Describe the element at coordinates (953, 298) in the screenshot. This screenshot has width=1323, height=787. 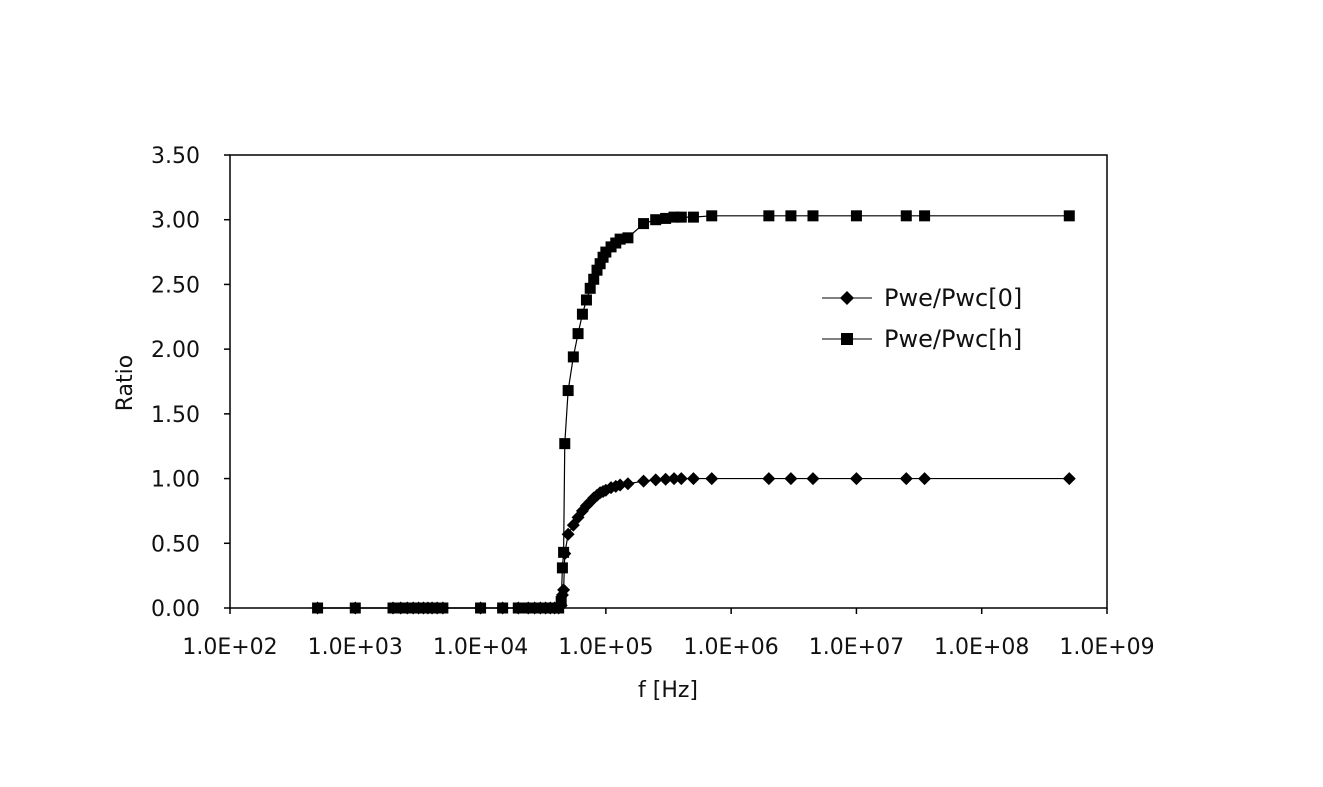
I see `legend-label-series-0: Pwe/Pwc[0]` at that location.